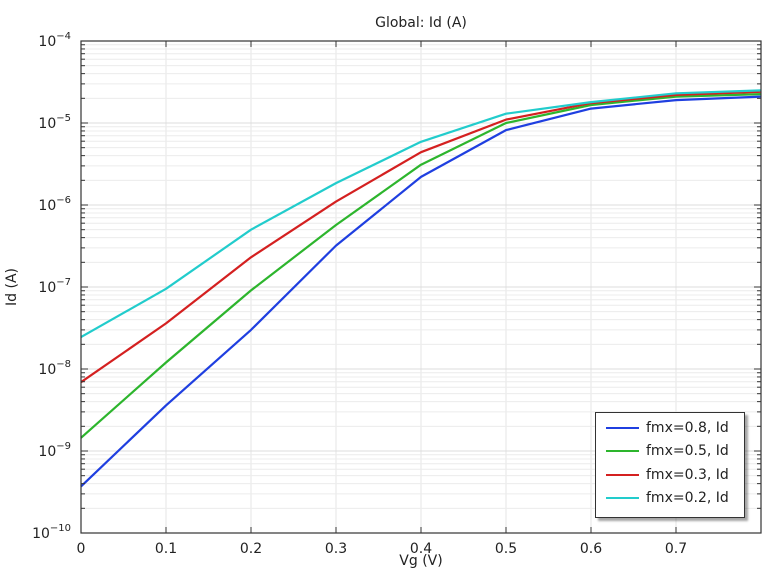 This screenshot has height=576, width=768. What do you see at coordinates (421, 561) in the screenshot?
I see `x-axis-label: Vg (V)` at bounding box center [421, 561].